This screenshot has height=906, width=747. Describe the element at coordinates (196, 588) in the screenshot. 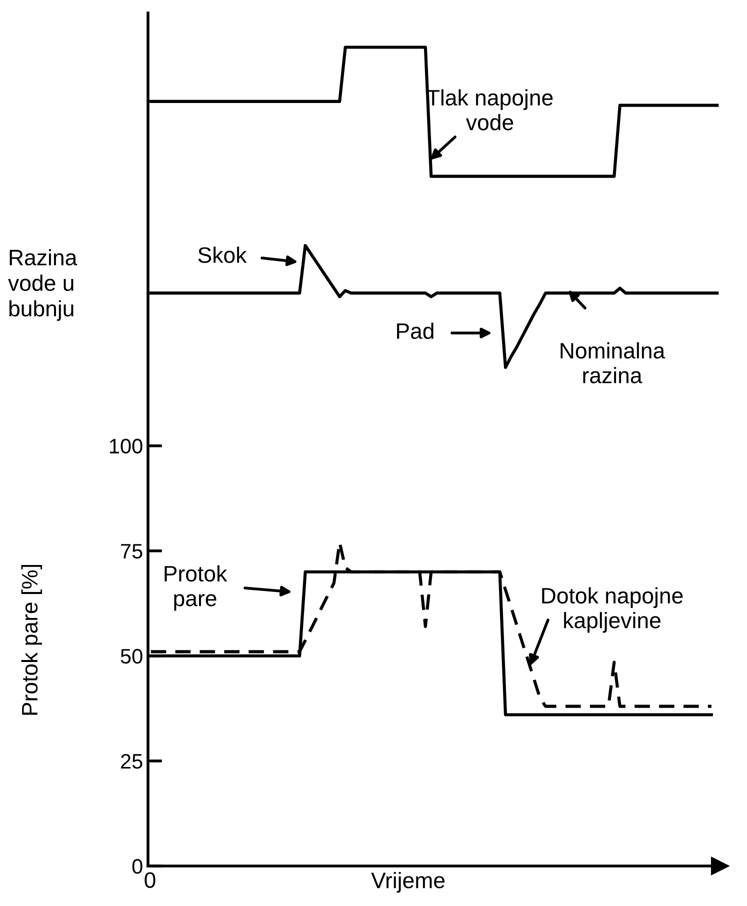

I see `annotation: Protok pare` at that location.